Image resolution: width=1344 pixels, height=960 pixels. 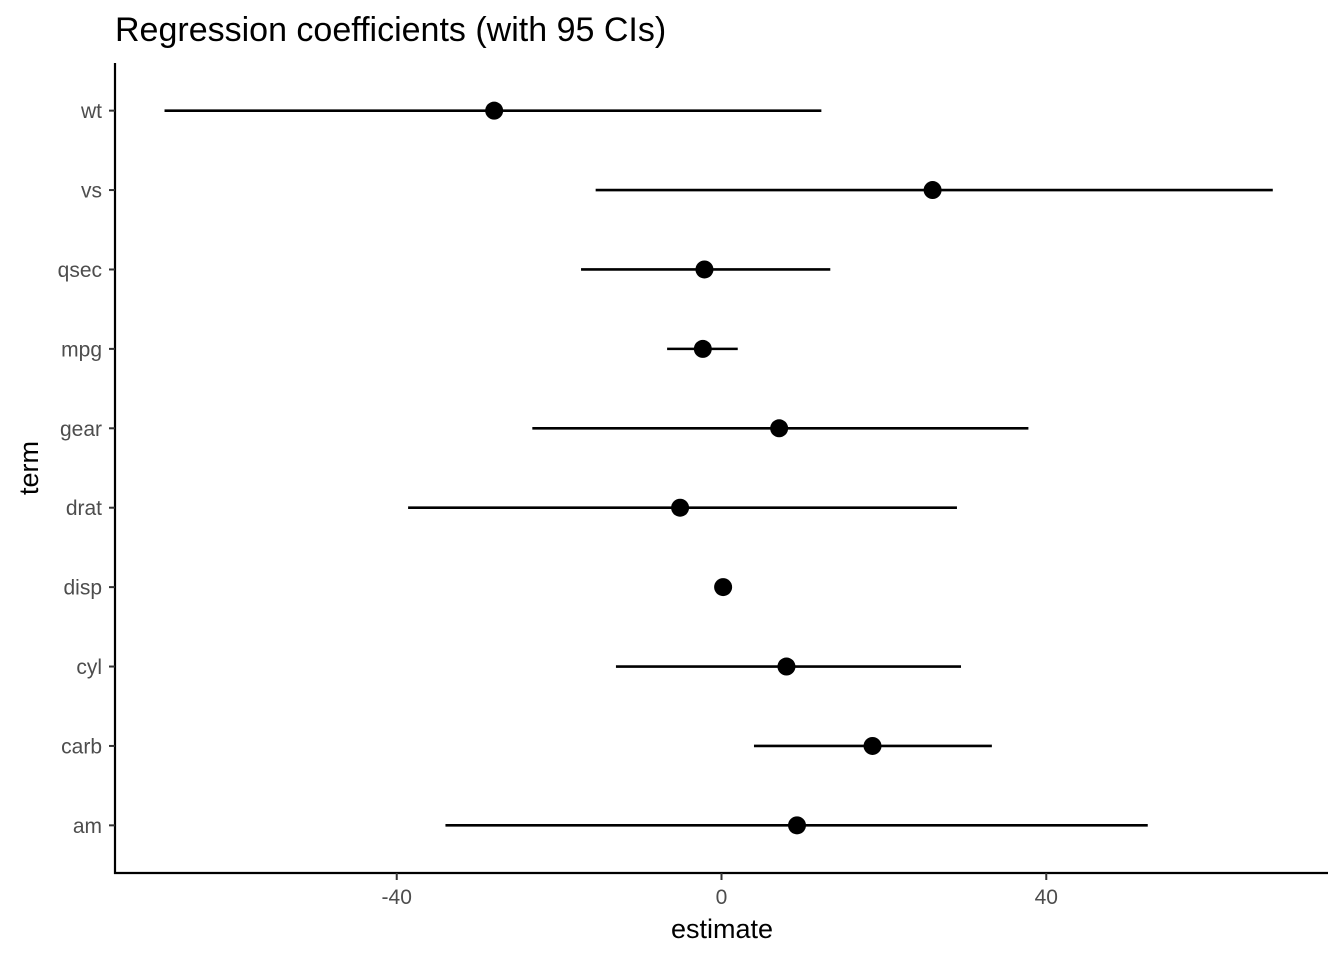 What do you see at coordinates (87, 826) in the screenshot?
I see `y-tick-label-am: am` at bounding box center [87, 826].